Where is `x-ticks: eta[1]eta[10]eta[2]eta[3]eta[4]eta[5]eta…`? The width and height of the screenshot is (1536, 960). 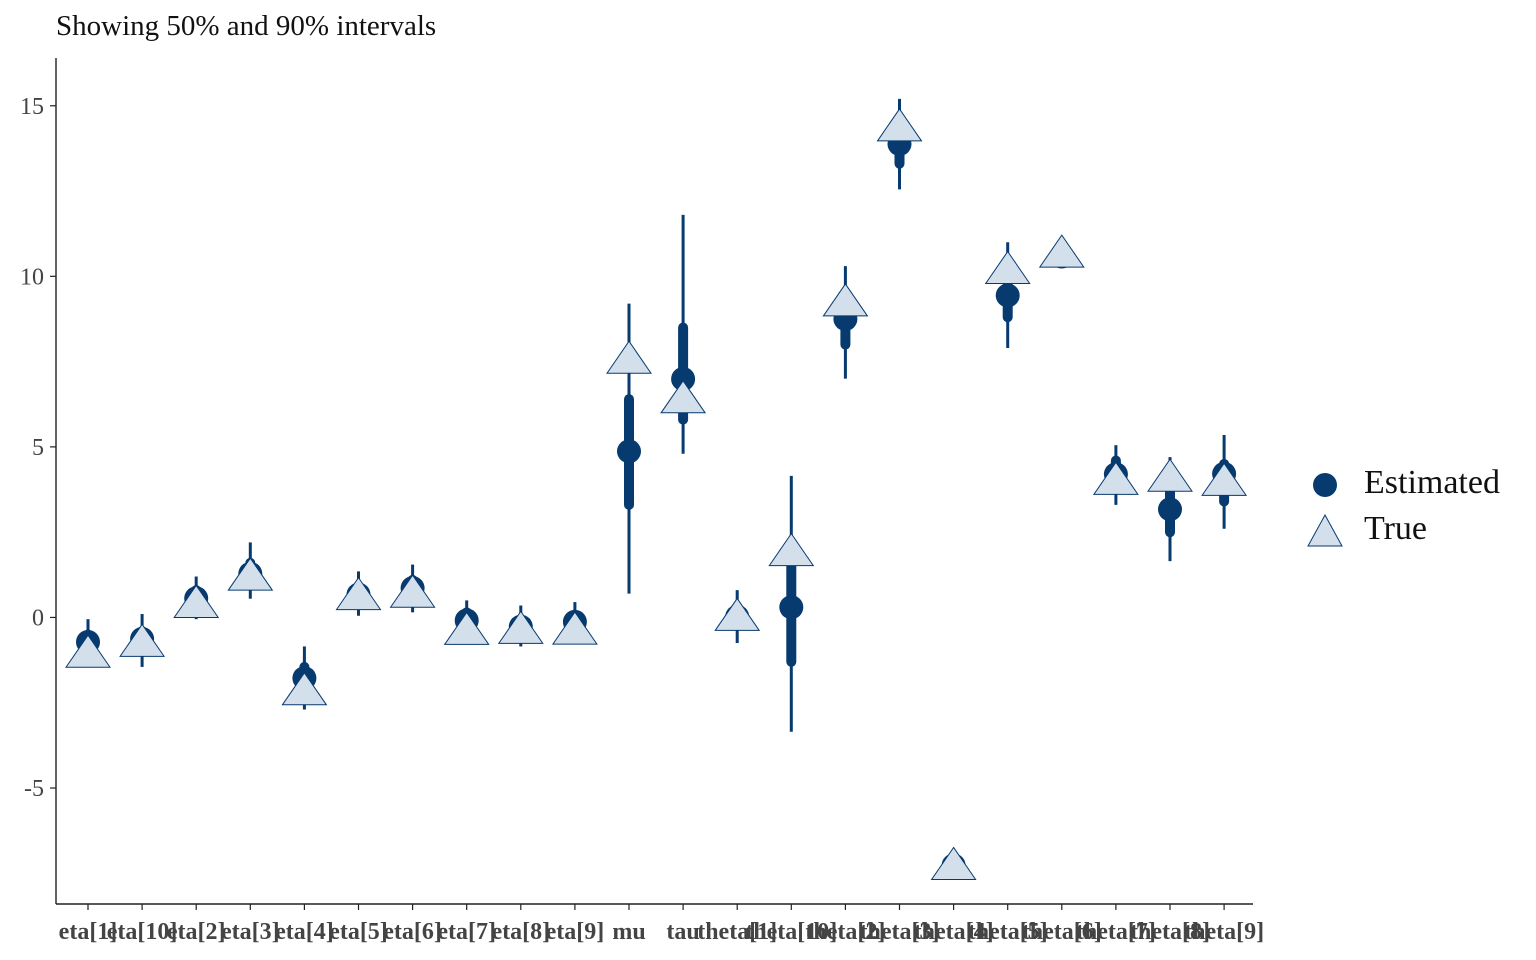 x-ticks: eta[1]eta[10]eta[2]eta[3]eta[4]eta[5]eta… is located at coordinates (661, 924).